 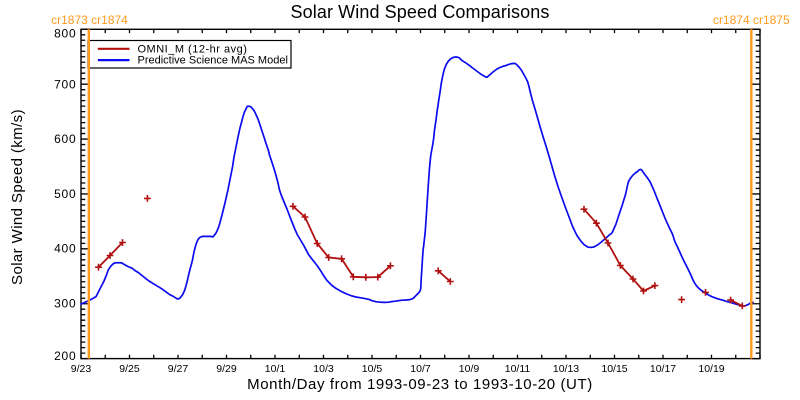 I want to click on svg-text: 600, so click(x=65, y=139).